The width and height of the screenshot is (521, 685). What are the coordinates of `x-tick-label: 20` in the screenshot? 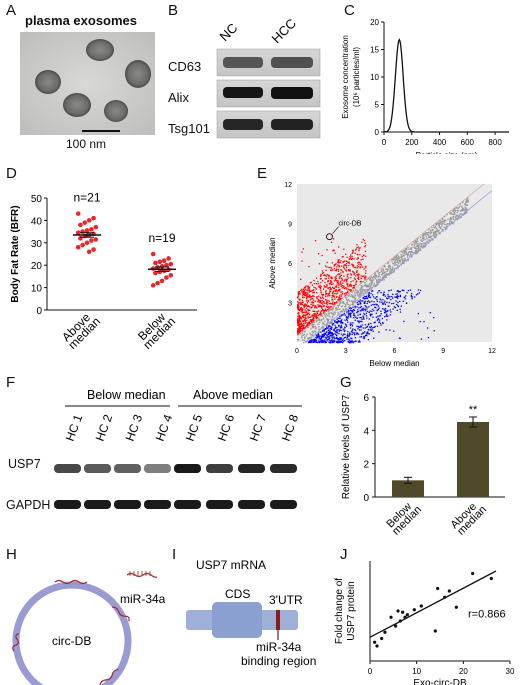 It's located at (463, 671).